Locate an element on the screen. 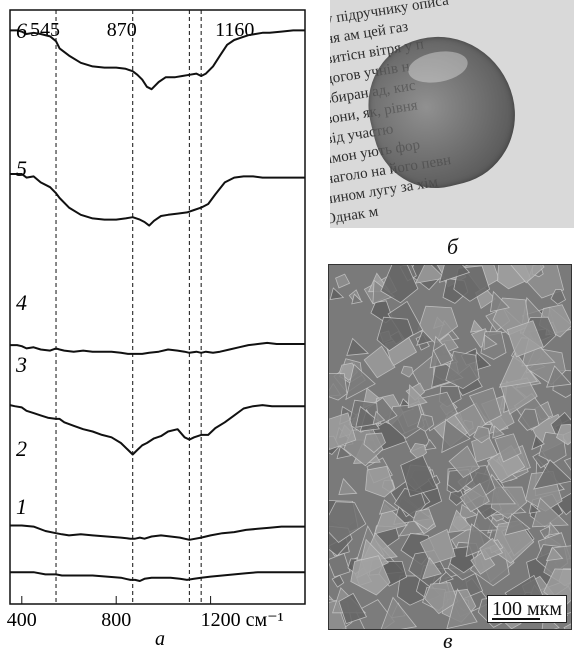 The width and height of the screenshot is (574, 654). x-tick-label-400: 400 is located at coordinates (22, 620).